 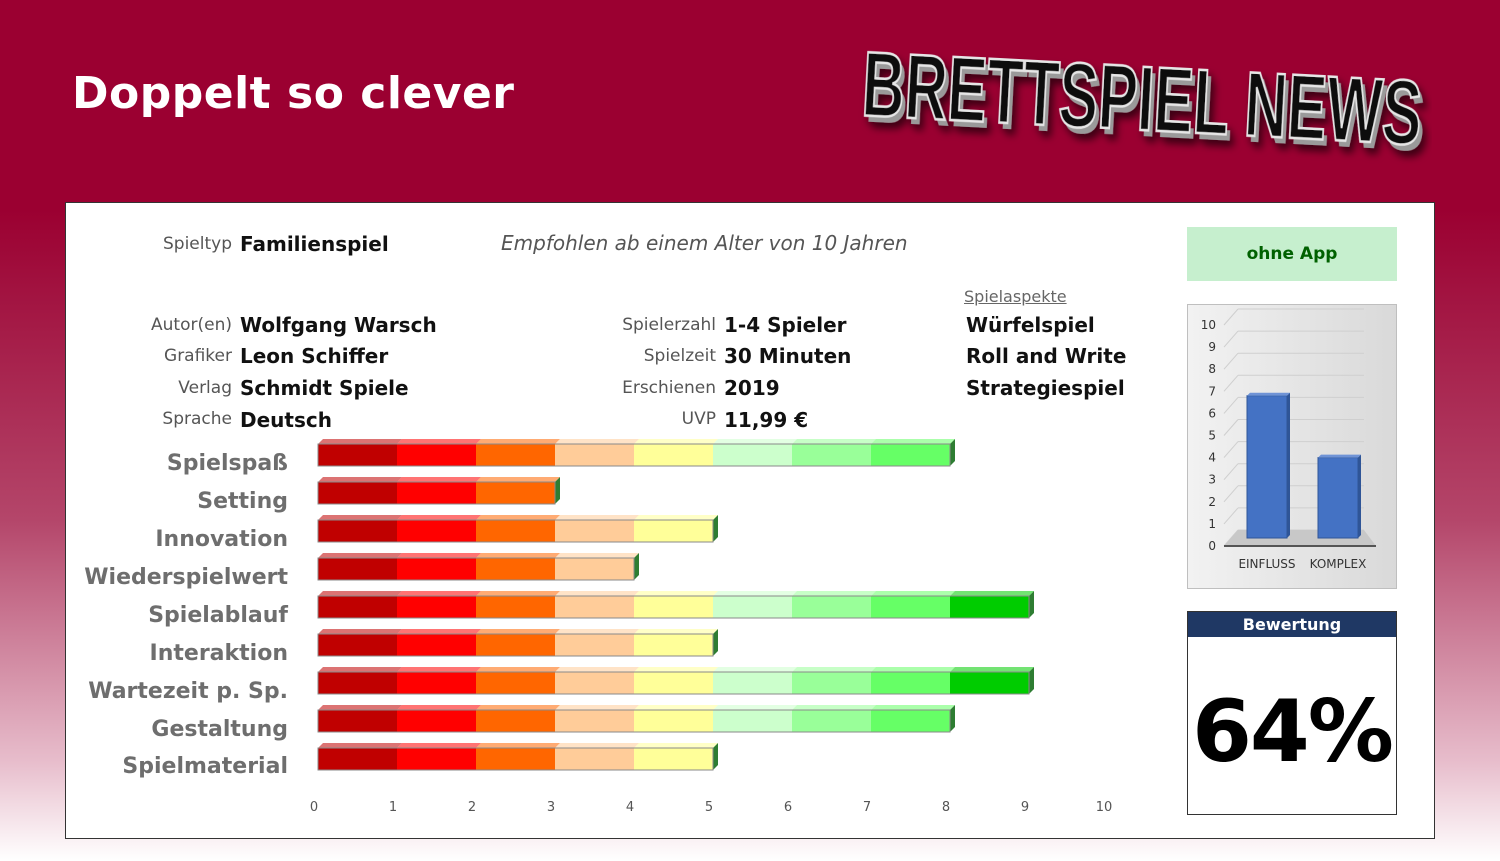 What do you see at coordinates (1293, 732) in the screenshot?
I see `rating-value: 64%` at bounding box center [1293, 732].